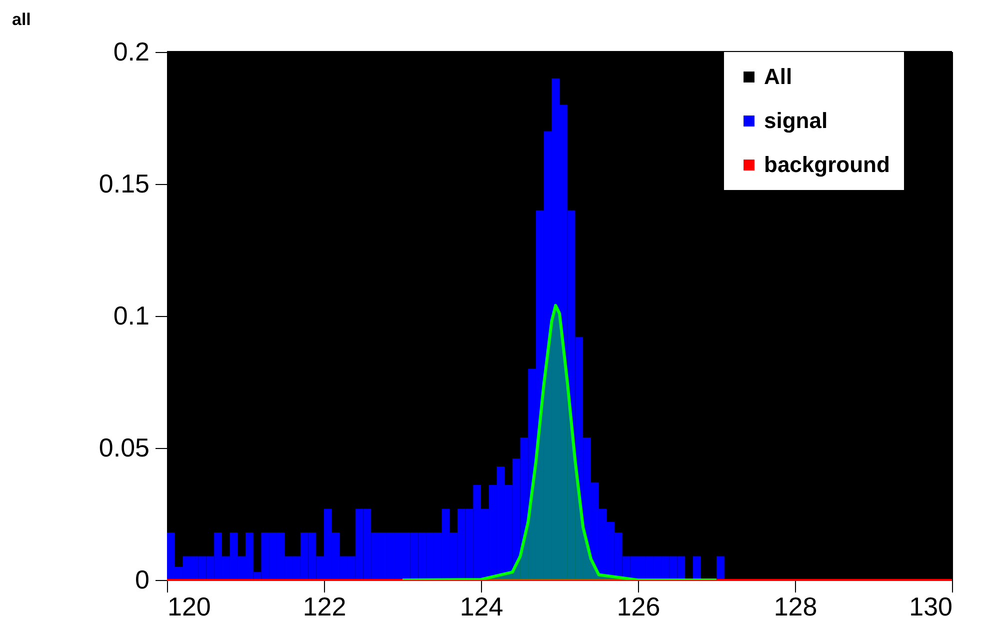  I want to click on x-tick-label: 124, so click(482, 607).